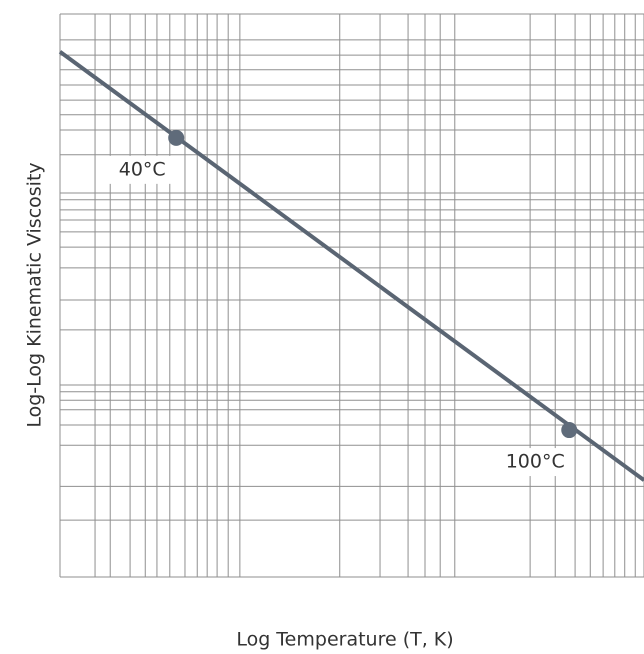 The image size is (644, 654). What do you see at coordinates (35, 294) in the screenshot?
I see `y-axis-label: Log-Log Kinematic Viscosity` at bounding box center [35, 294].